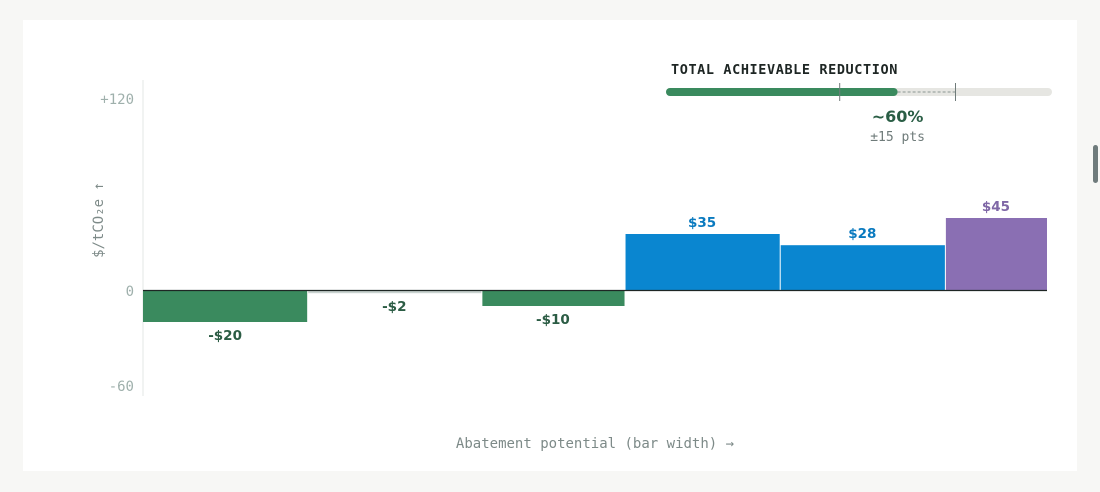  Describe the element at coordinates (553, 320) in the screenshot. I see `bar-value-label: -$10` at that location.